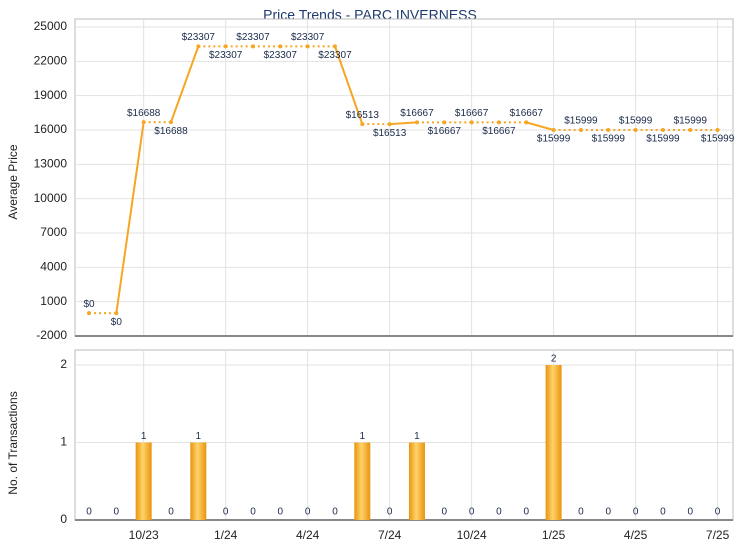 This screenshot has height=550, width=740. What do you see at coordinates (51, 164) in the screenshot?
I see `y-tick-label: 13000` at bounding box center [51, 164].